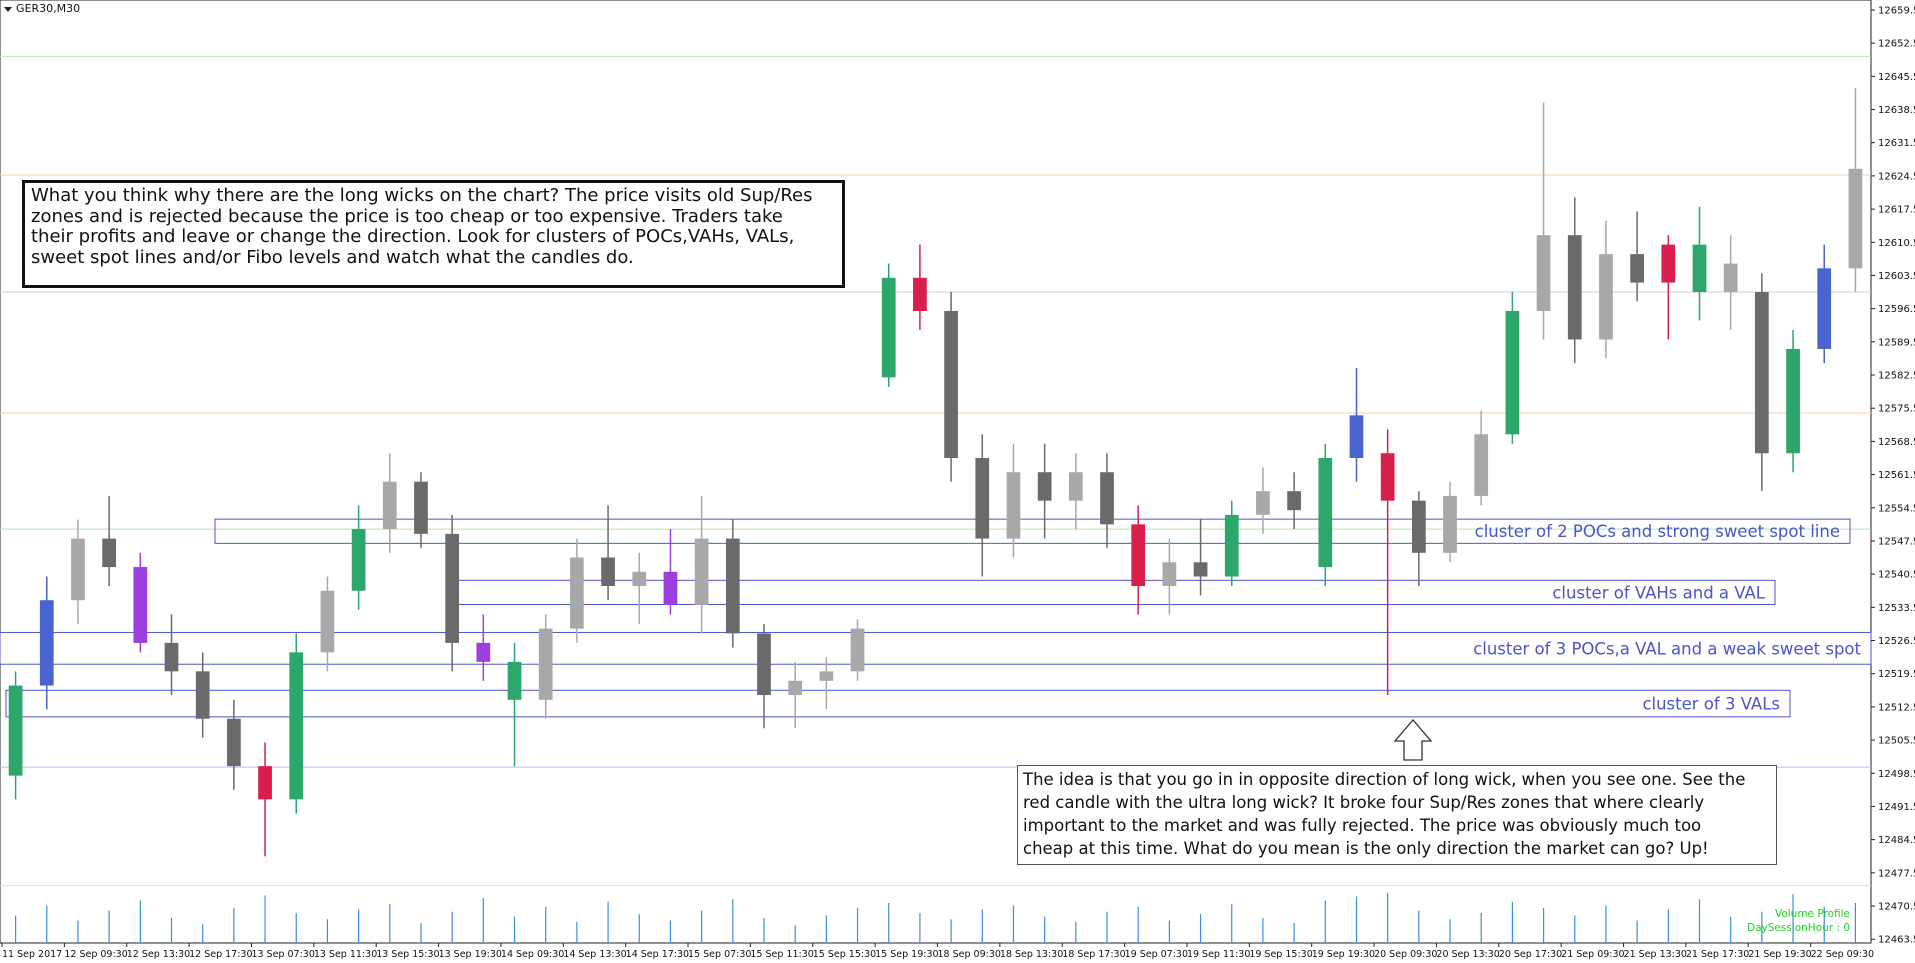 Image resolution: width=1915 pixels, height=963 pixels. I want to click on menu-arrow, so click(8, 9).